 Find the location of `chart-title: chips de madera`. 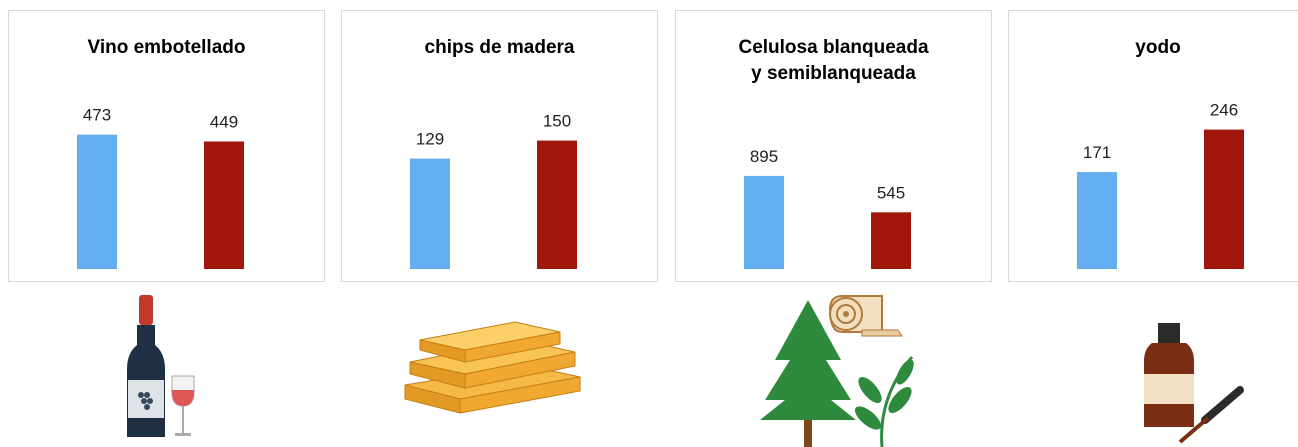

chart-title: chips de madera is located at coordinates (499, 47).